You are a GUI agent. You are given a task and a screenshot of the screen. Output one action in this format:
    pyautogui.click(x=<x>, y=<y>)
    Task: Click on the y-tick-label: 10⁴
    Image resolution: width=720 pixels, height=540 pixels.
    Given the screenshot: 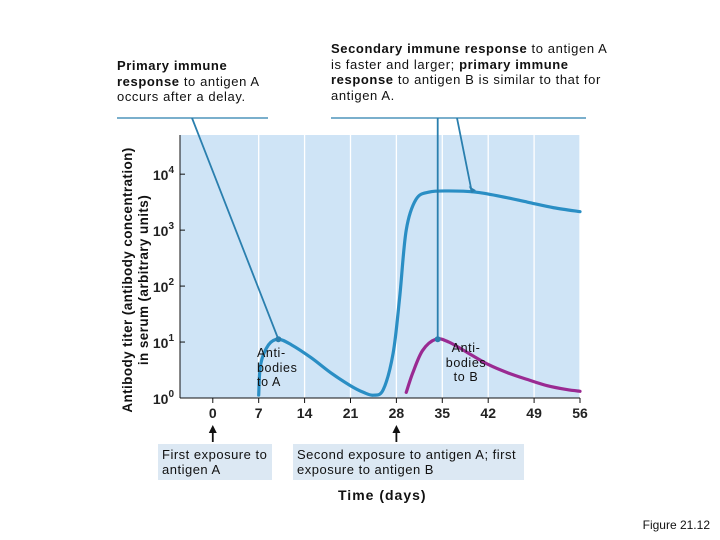 What is the action you would take?
    pyautogui.click(x=164, y=174)
    